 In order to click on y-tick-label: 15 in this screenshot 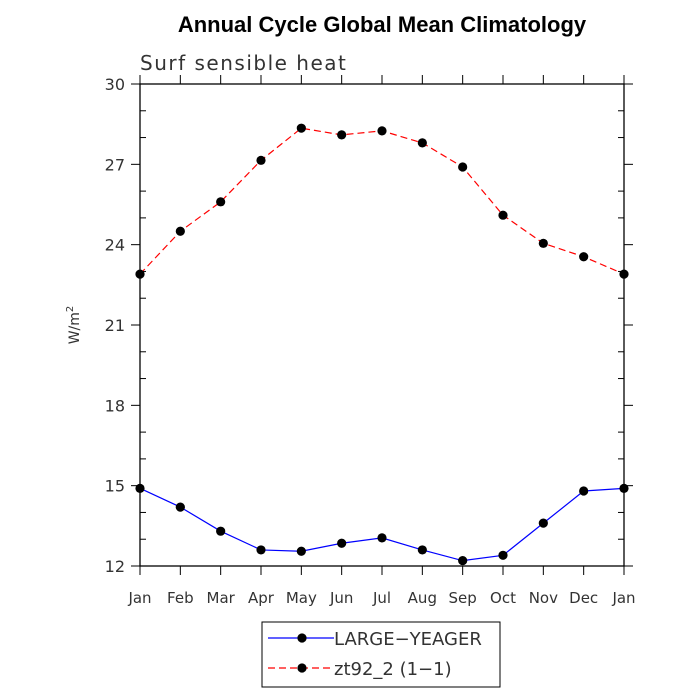, I will do `click(115, 486)`.